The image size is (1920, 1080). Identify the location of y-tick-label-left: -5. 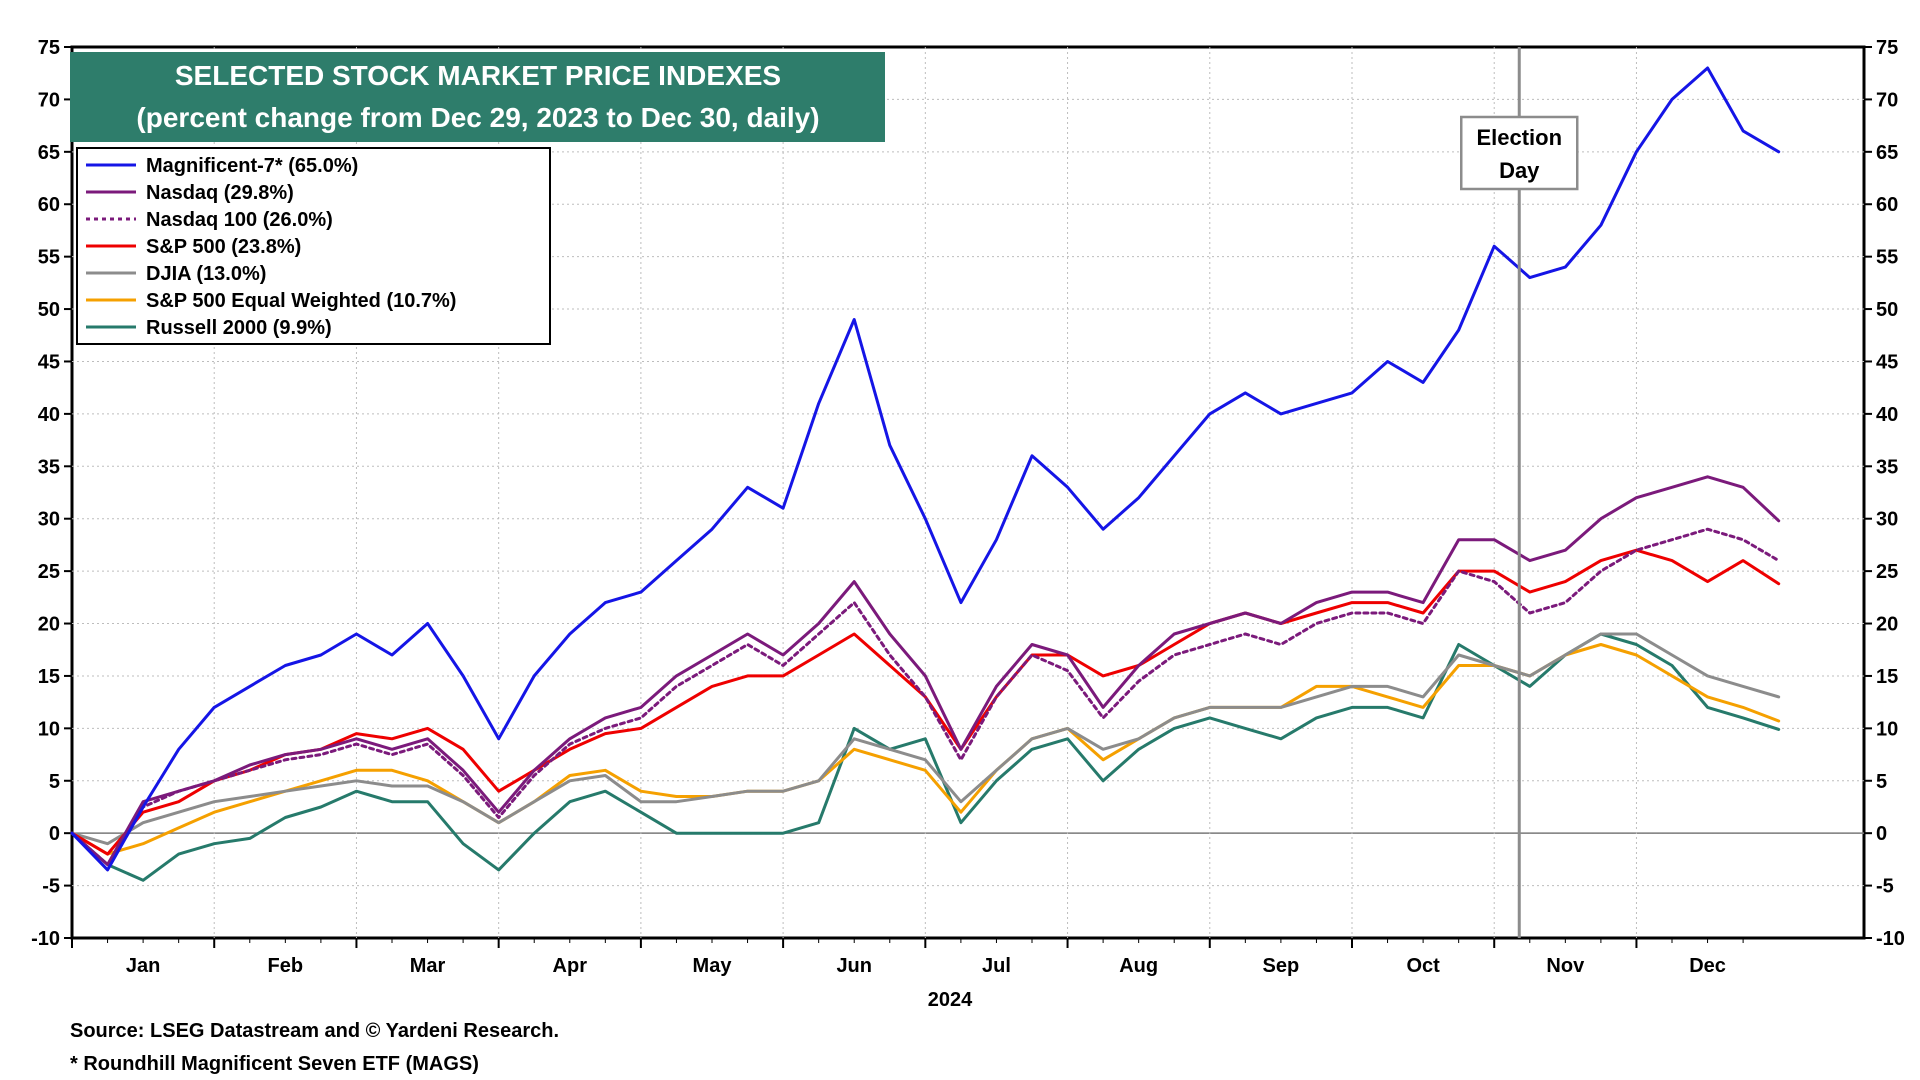
(51, 887).